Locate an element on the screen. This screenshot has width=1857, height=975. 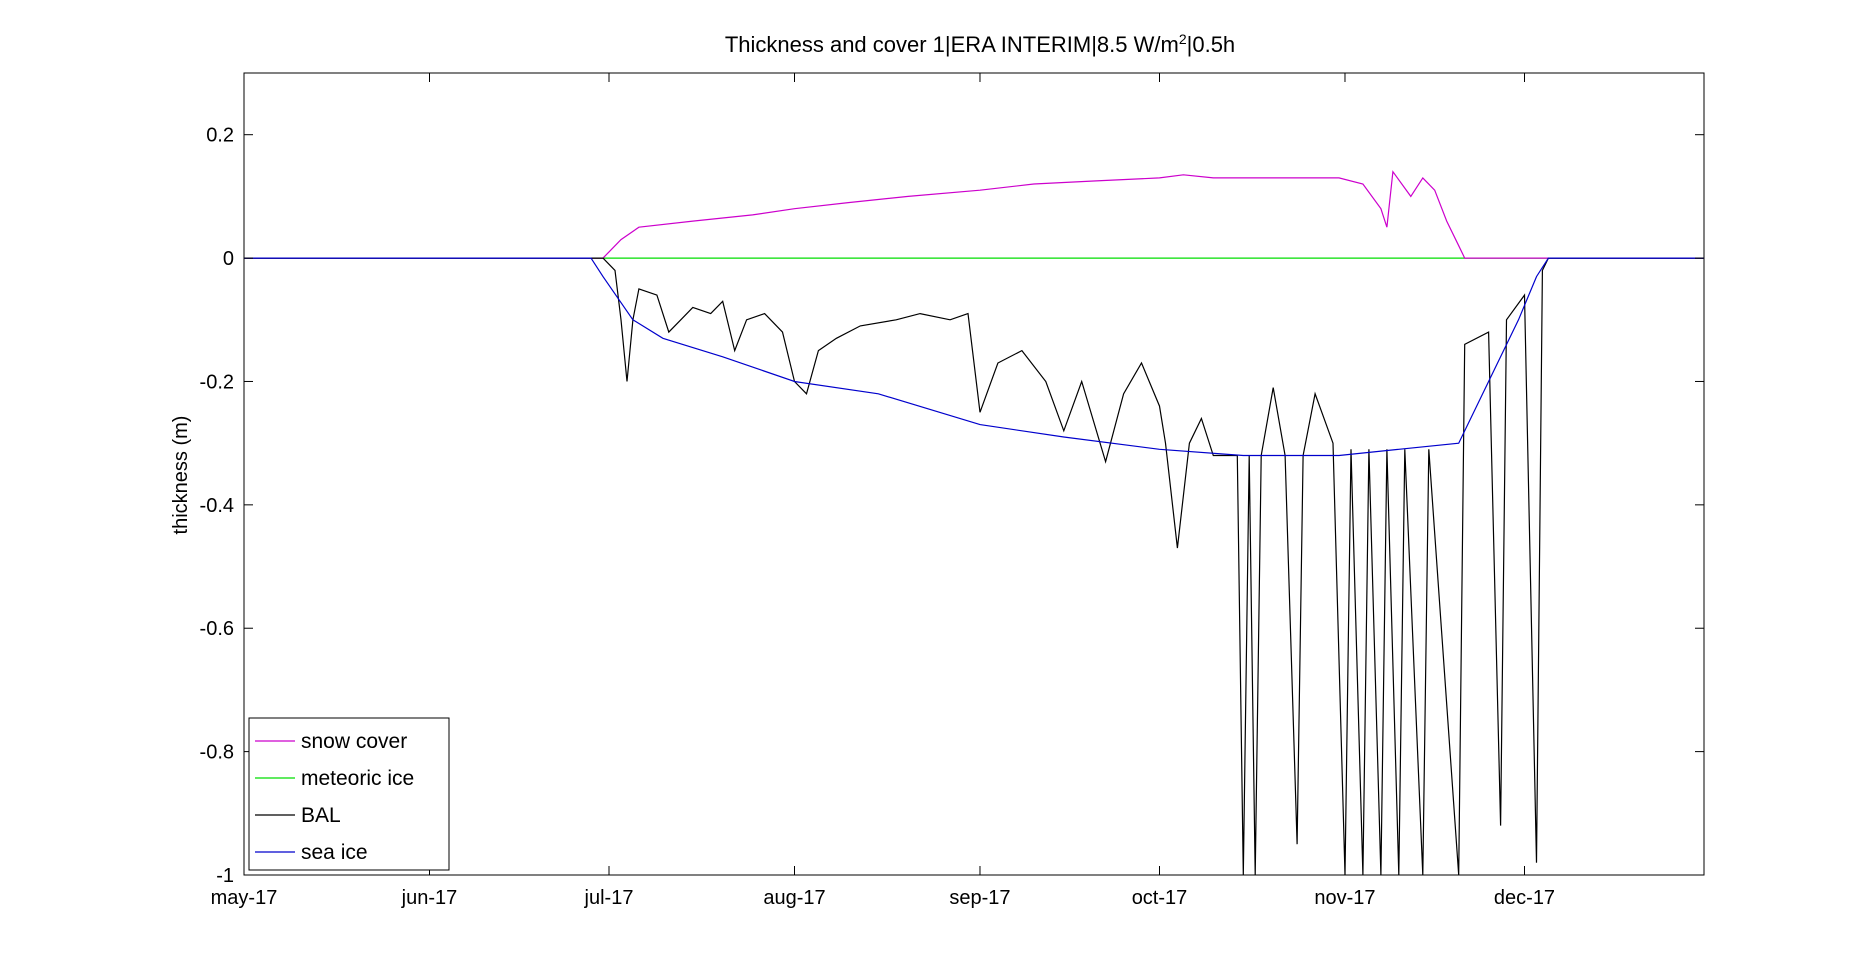
chart-title-superscript: 2 is located at coordinates (1183, 39).